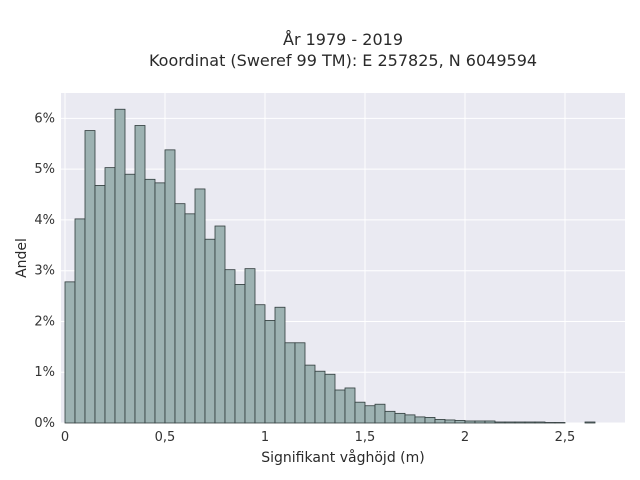 This screenshot has width=640, height=480. What do you see at coordinates (44, 321) in the screenshot?
I see `y-tick-label: 2%` at bounding box center [44, 321].